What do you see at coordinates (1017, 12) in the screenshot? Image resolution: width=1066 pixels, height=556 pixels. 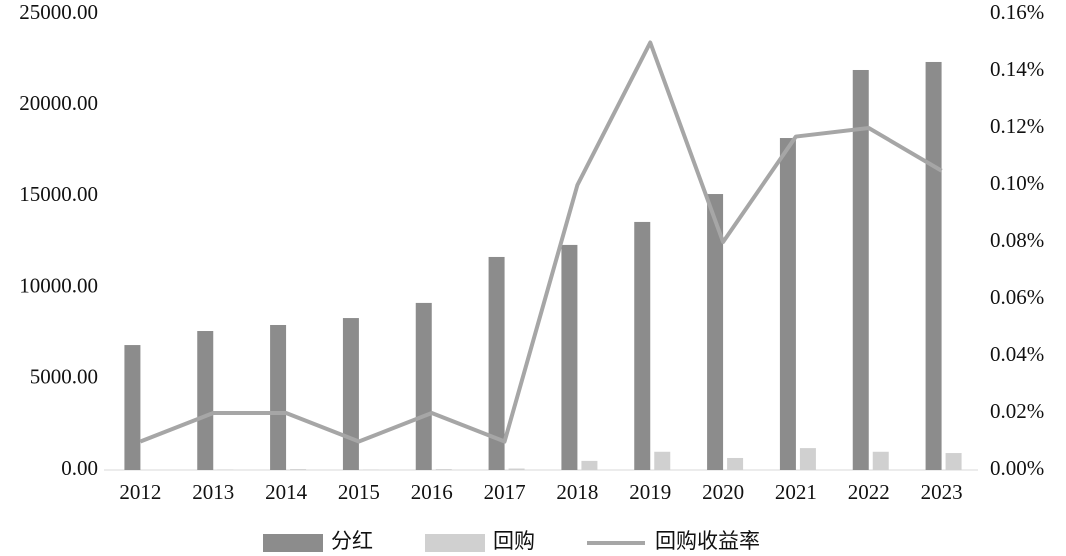 I see `y2-tick-label: 0.16%` at bounding box center [1017, 12].